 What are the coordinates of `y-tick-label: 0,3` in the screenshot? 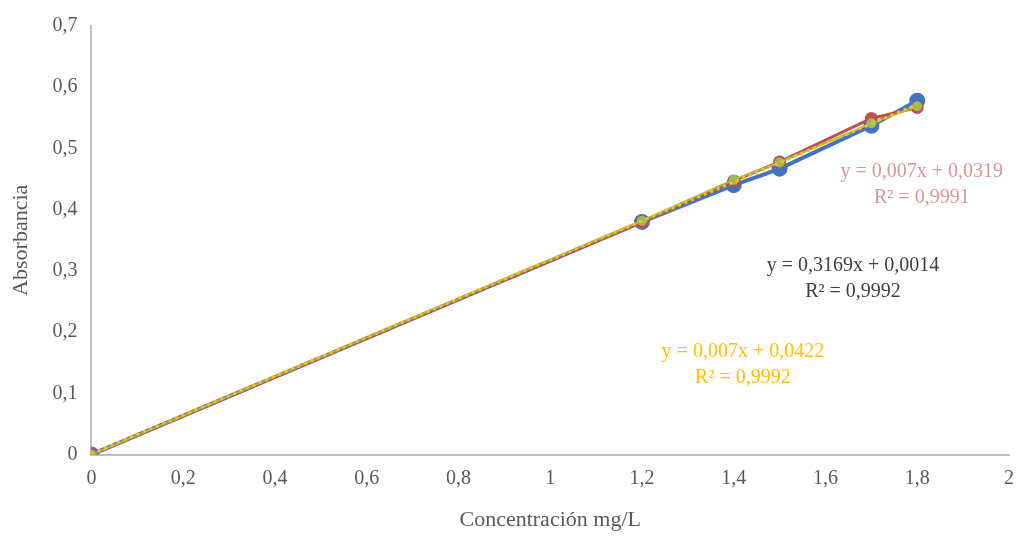 It's located at (65, 269).